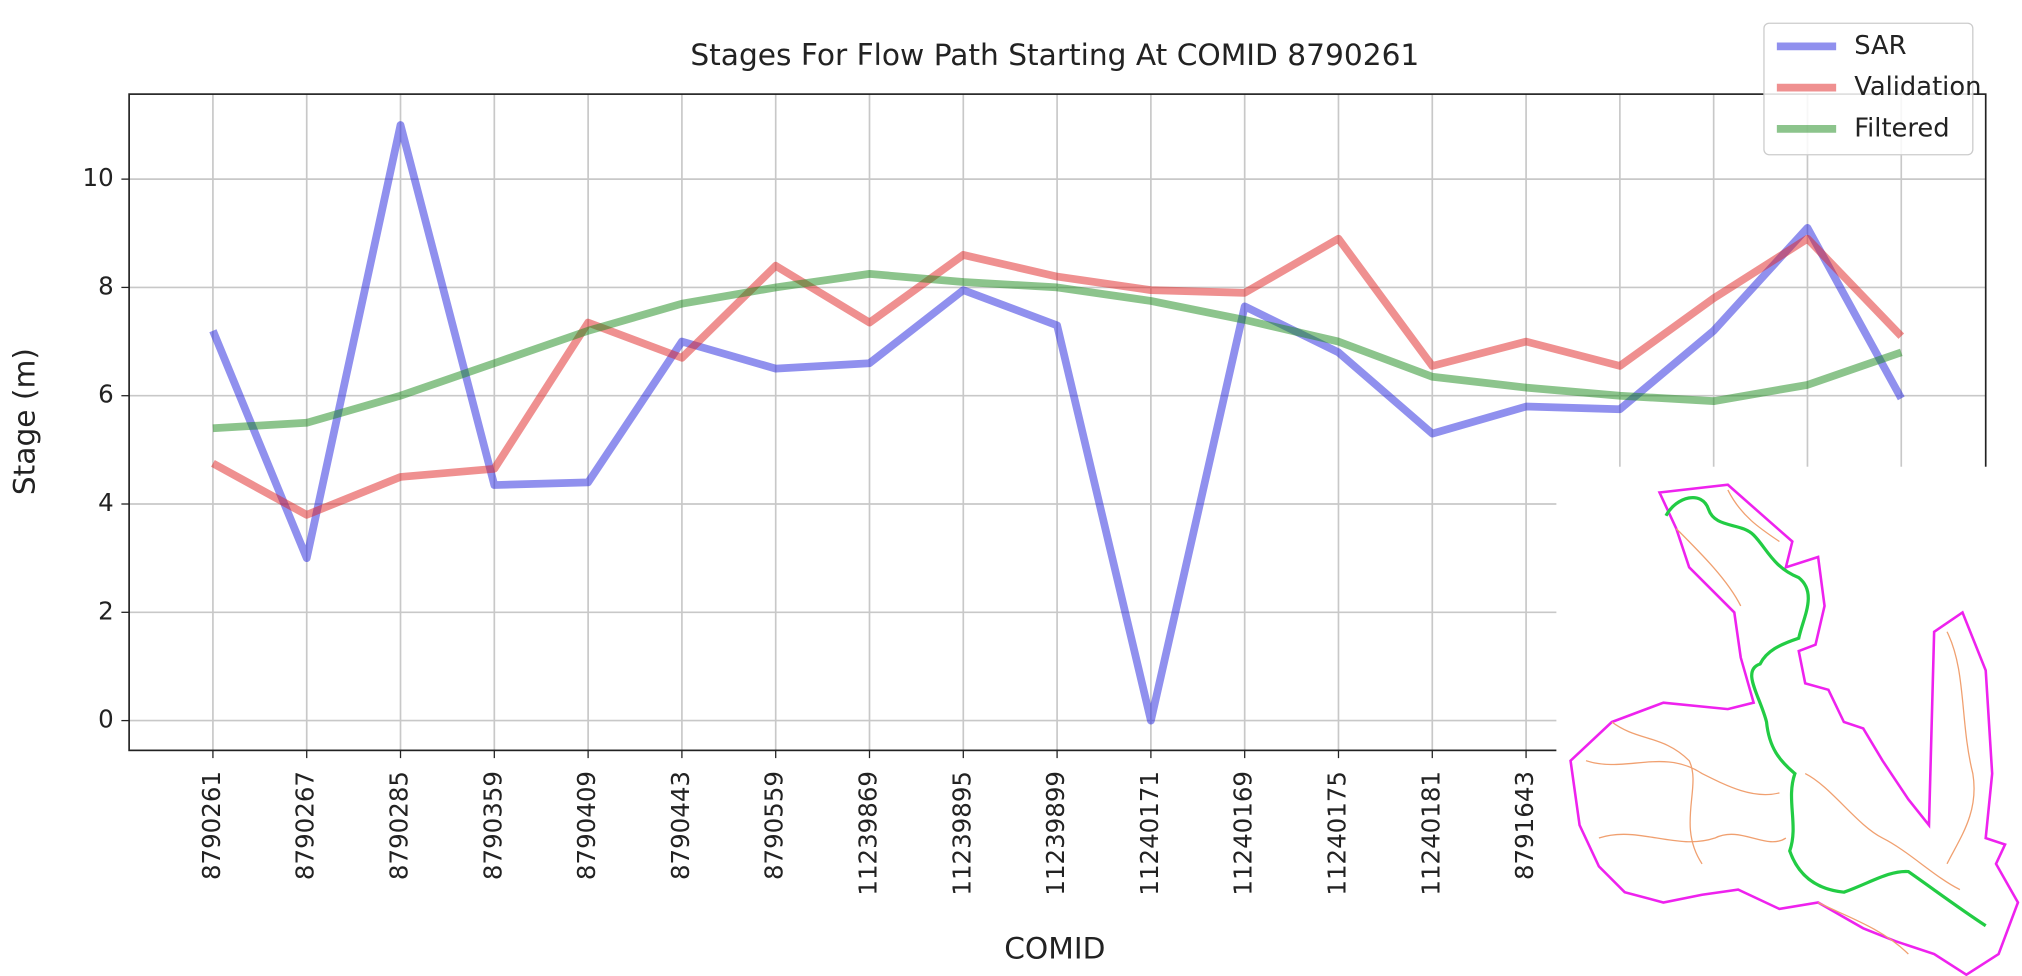 This screenshot has height=976, width=2022. What do you see at coordinates (1880, 46) in the screenshot?
I see `legend-label: SAR` at bounding box center [1880, 46].